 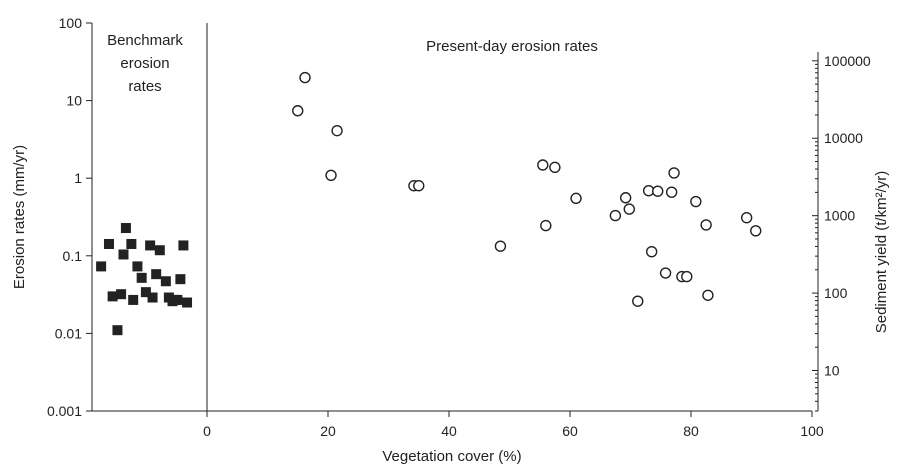 What do you see at coordinates (570, 431) in the screenshot?
I see `x-tick-label: 60` at bounding box center [570, 431].